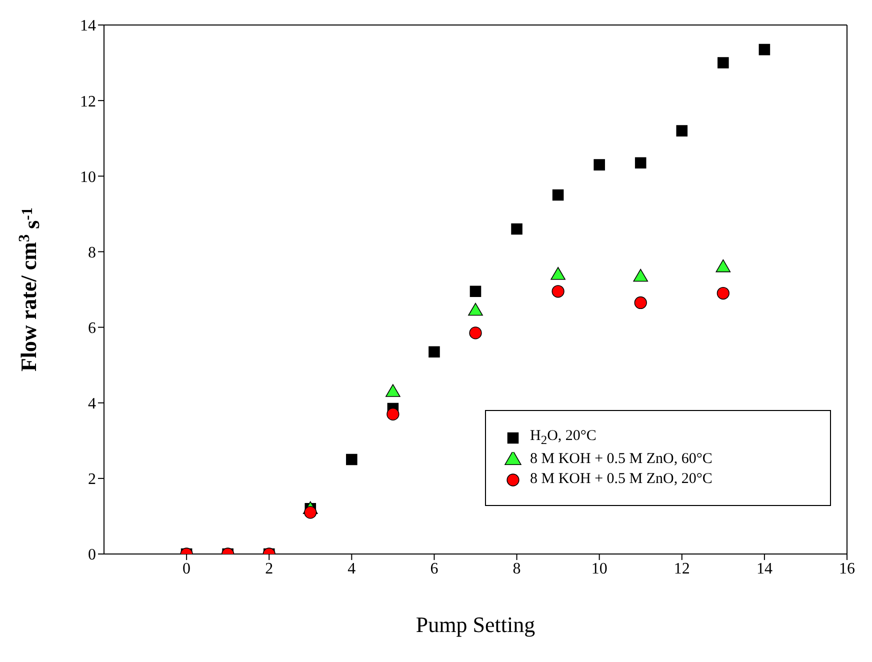 The height and width of the screenshot is (662, 872). What do you see at coordinates (92, 253) in the screenshot?
I see `y-tick-label: 8` at bounding box center [92, 253].